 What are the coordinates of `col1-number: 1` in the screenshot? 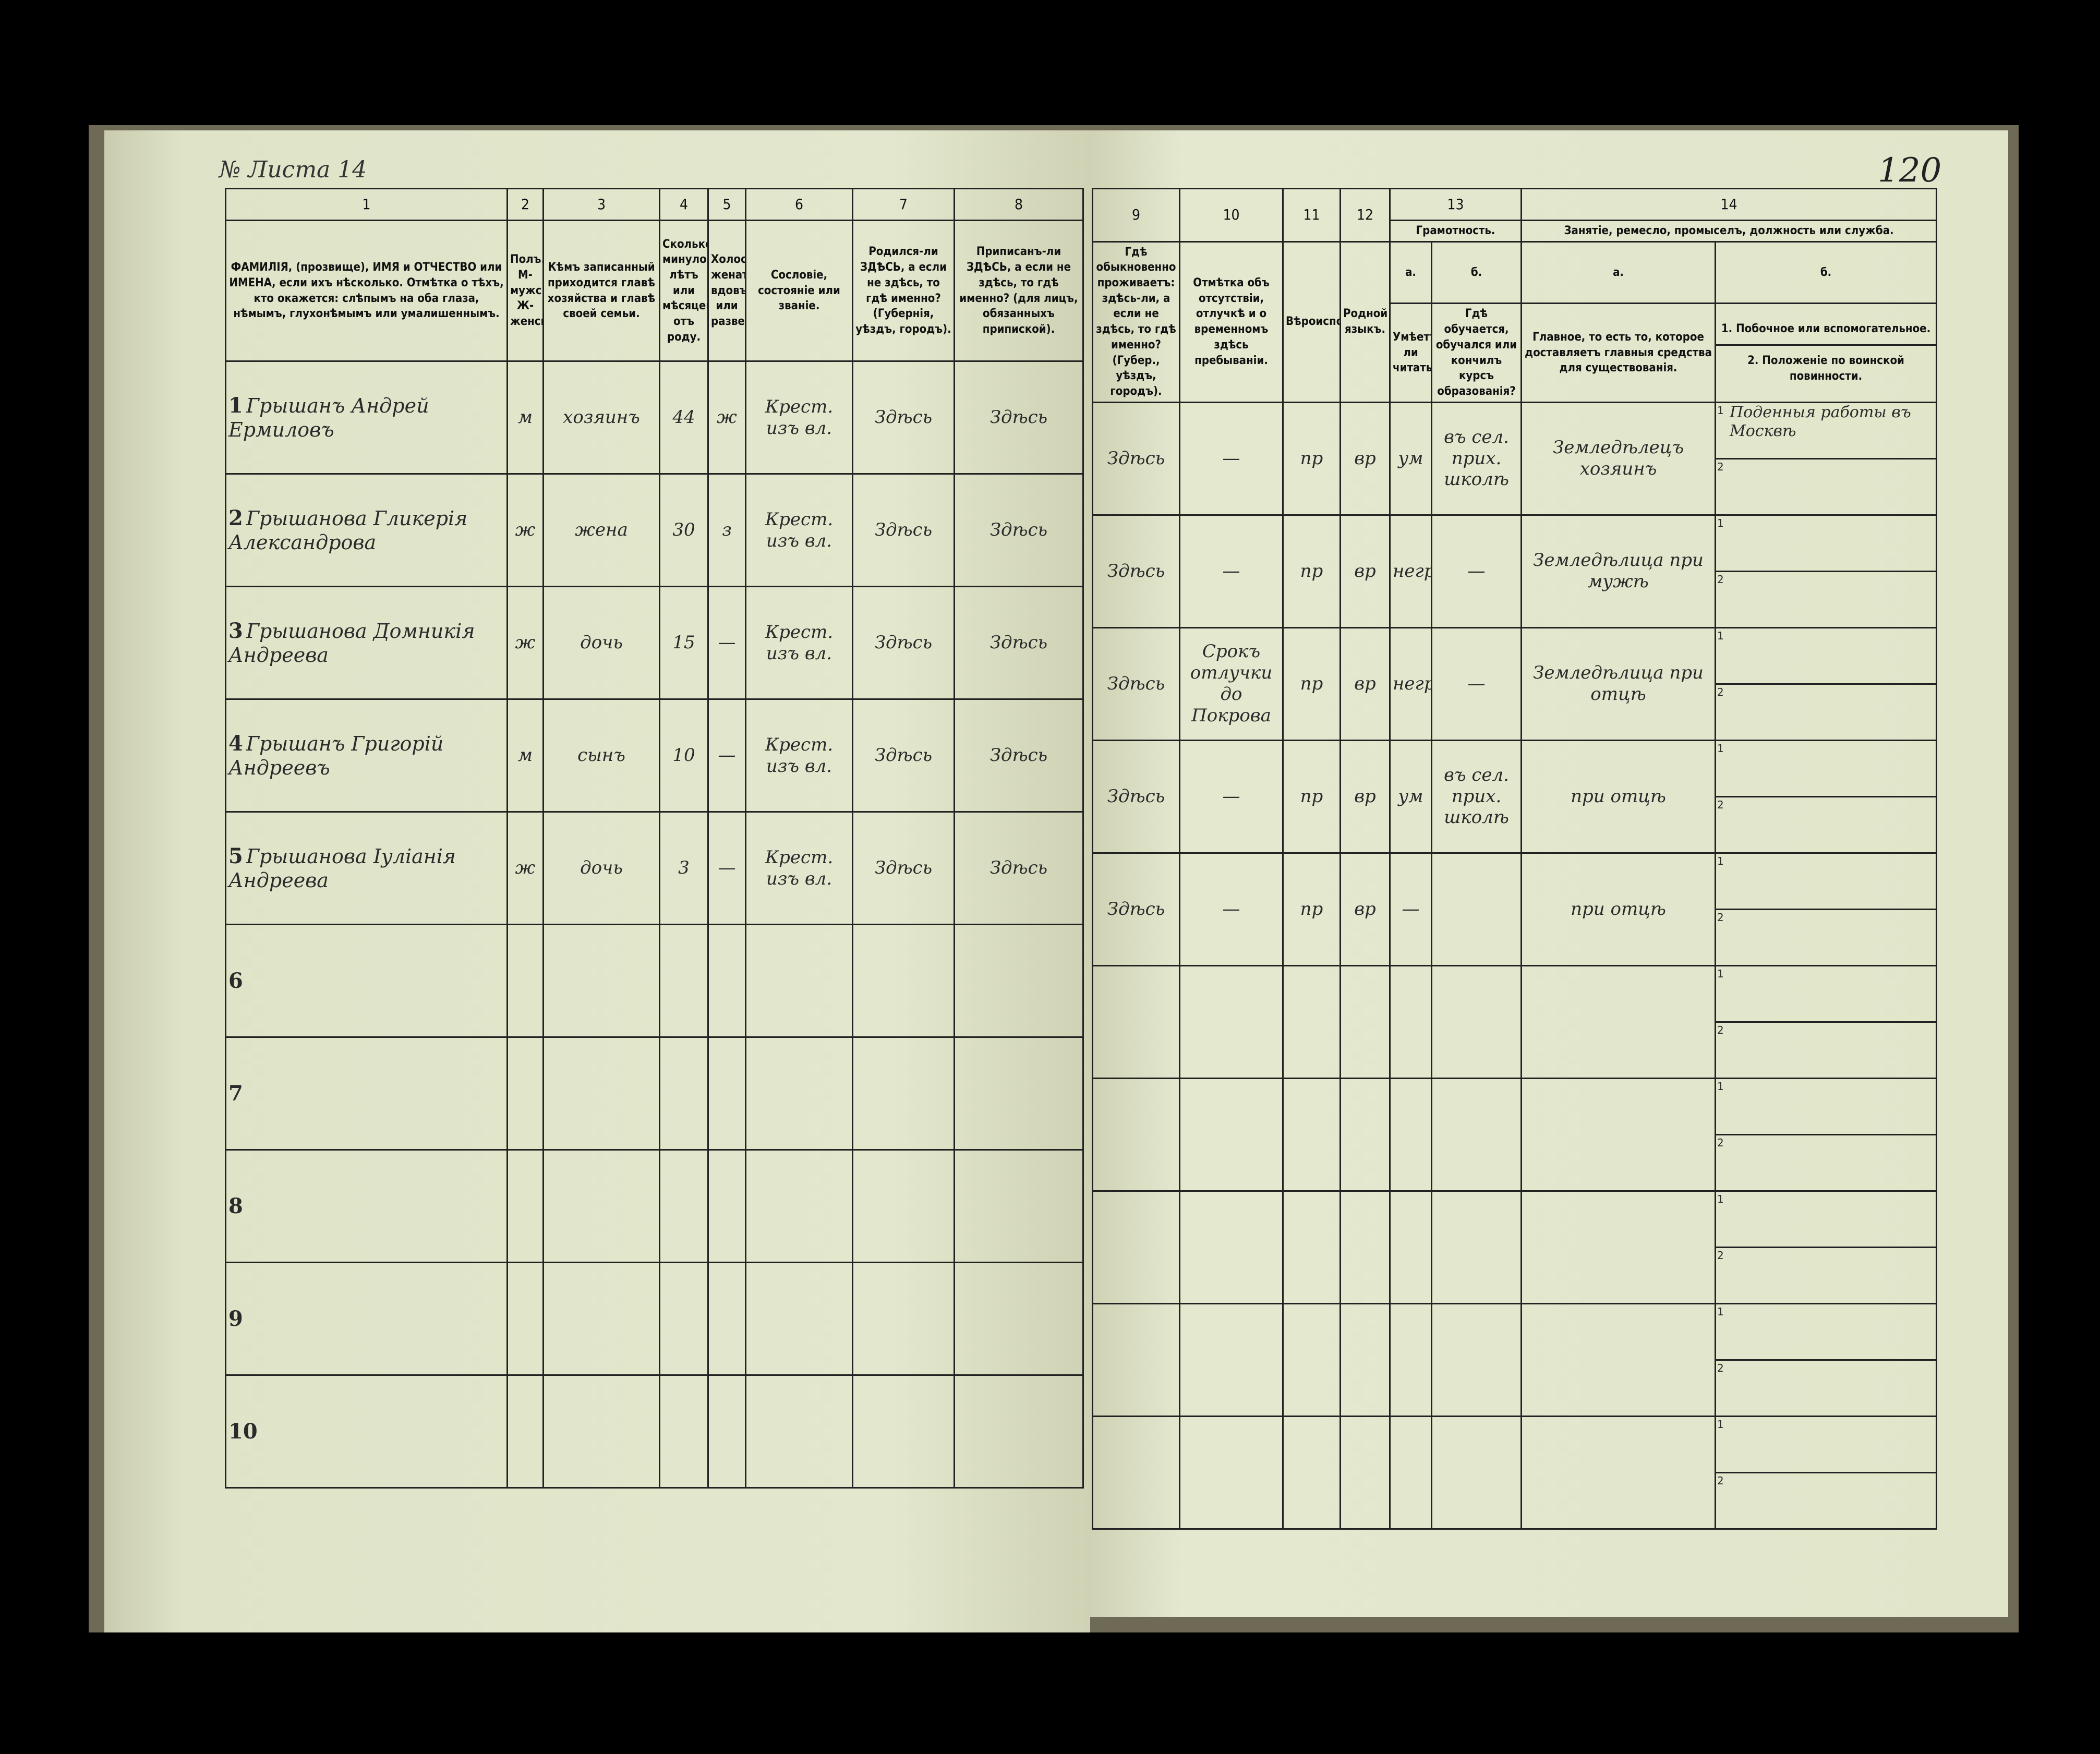 It's located at (366, 204).